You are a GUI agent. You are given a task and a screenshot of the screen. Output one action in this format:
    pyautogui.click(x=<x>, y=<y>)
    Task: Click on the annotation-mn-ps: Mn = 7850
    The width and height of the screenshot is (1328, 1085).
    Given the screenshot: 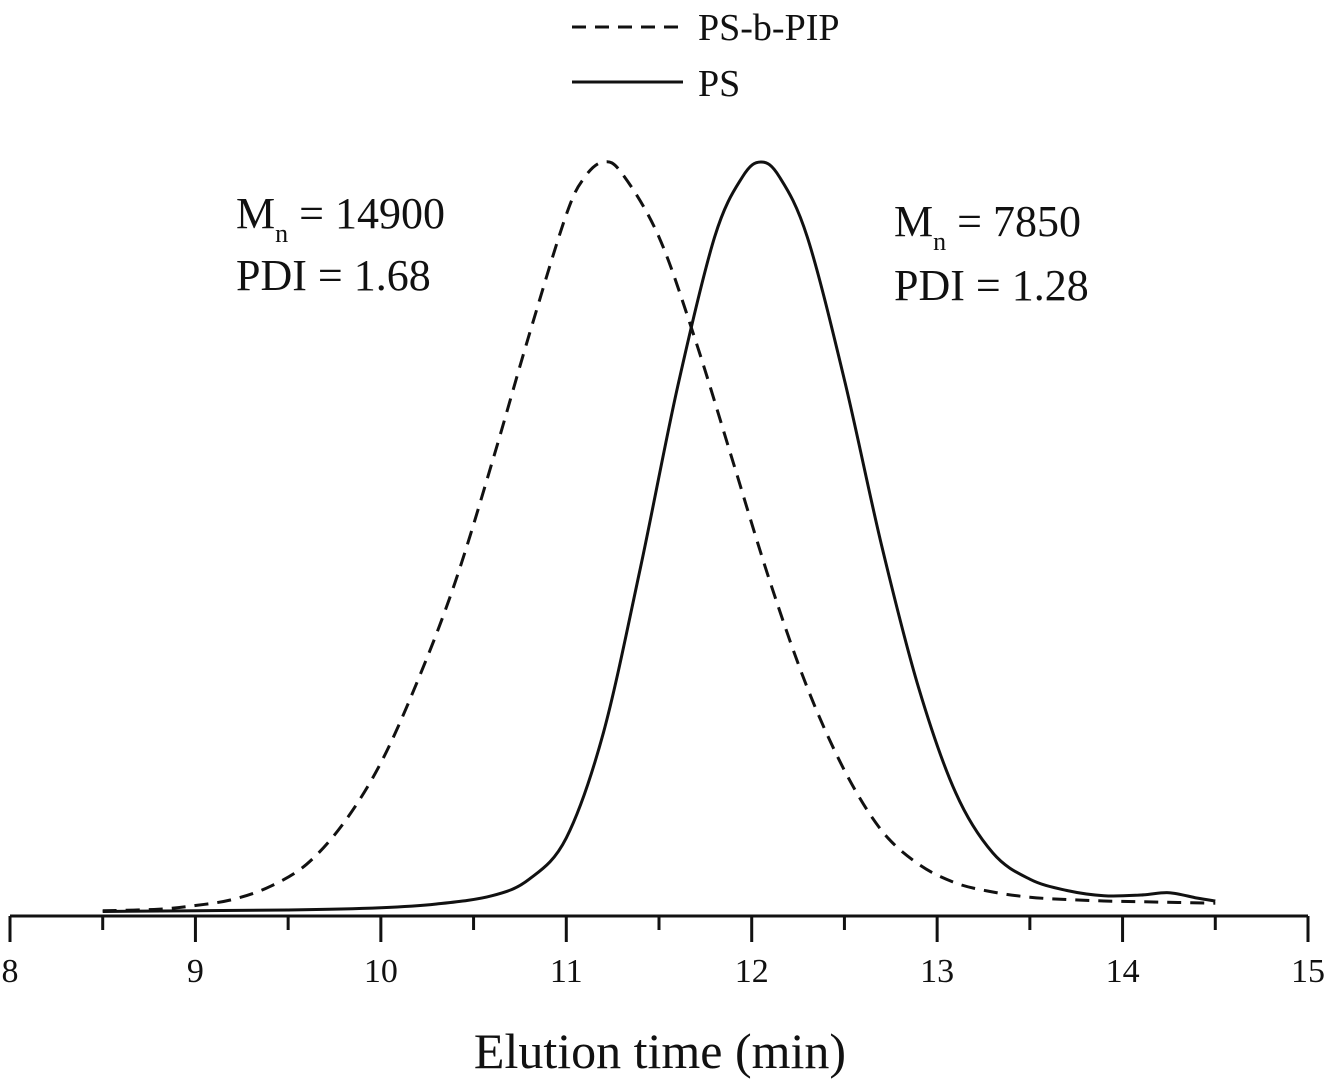 What is the action you would take?
    pyautogui.click(x=987, y=226)
    